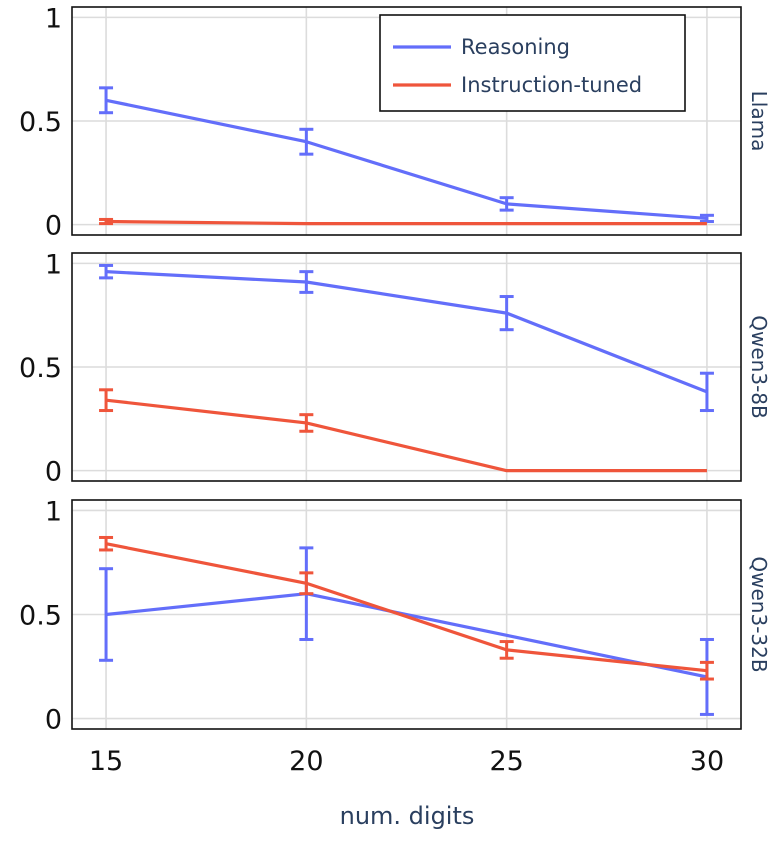 The image size is (776, 846). What do you see at coordinates (306, 761) in the screenshot?
I see `x-tick-label: 20` at bounding box center [306, 761].